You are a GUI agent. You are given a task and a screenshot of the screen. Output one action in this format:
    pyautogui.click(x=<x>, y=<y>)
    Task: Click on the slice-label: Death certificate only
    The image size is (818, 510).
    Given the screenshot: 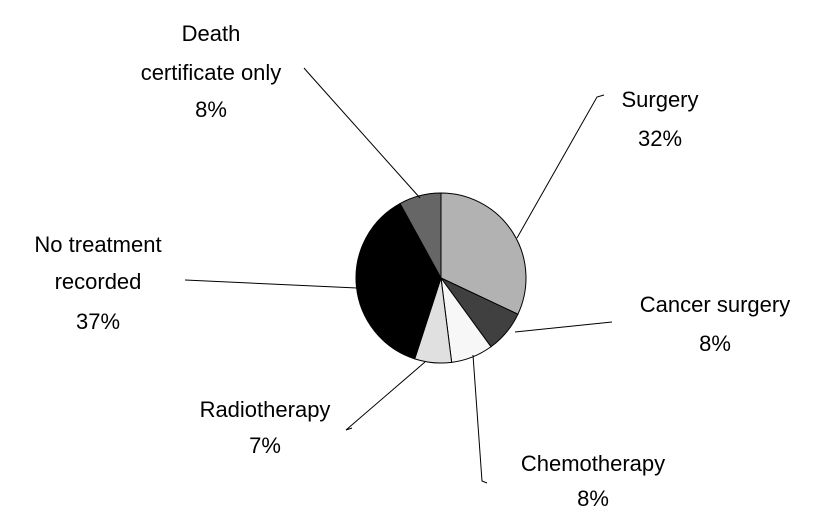 What is the action you would take?
    pyautogui.click(x=211, y=53)
    